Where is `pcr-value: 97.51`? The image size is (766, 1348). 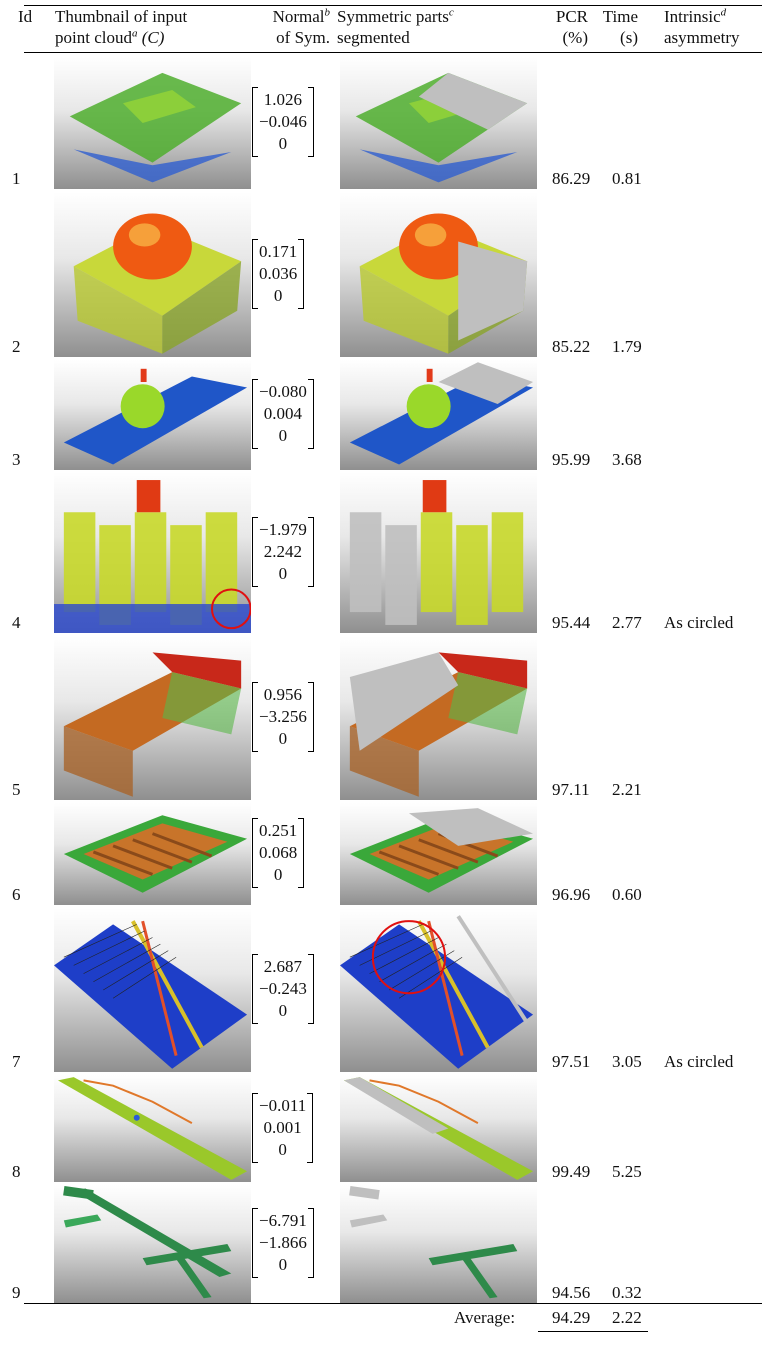
pcr-value: 97.51 is located at coordinates (571, 1061).